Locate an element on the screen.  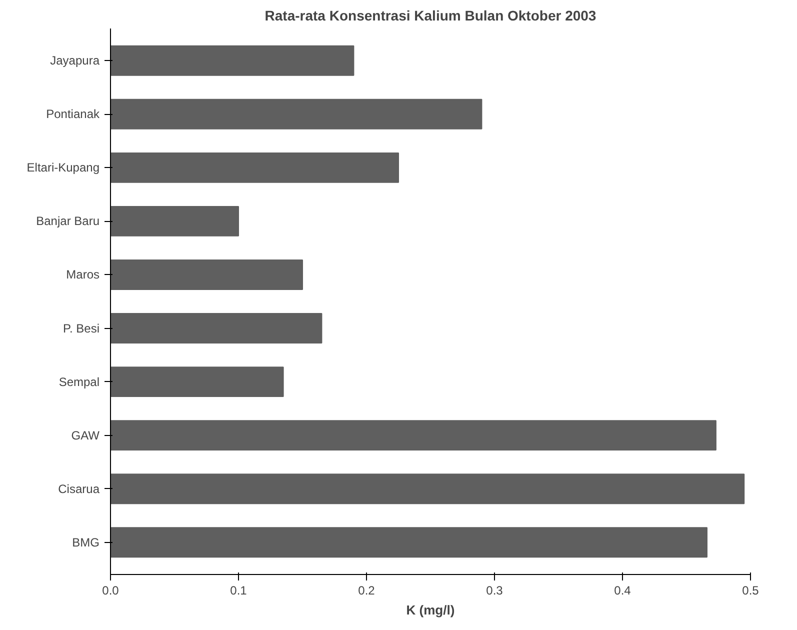
y-tick-label: Pontianak is located at coordinates (73, 114).